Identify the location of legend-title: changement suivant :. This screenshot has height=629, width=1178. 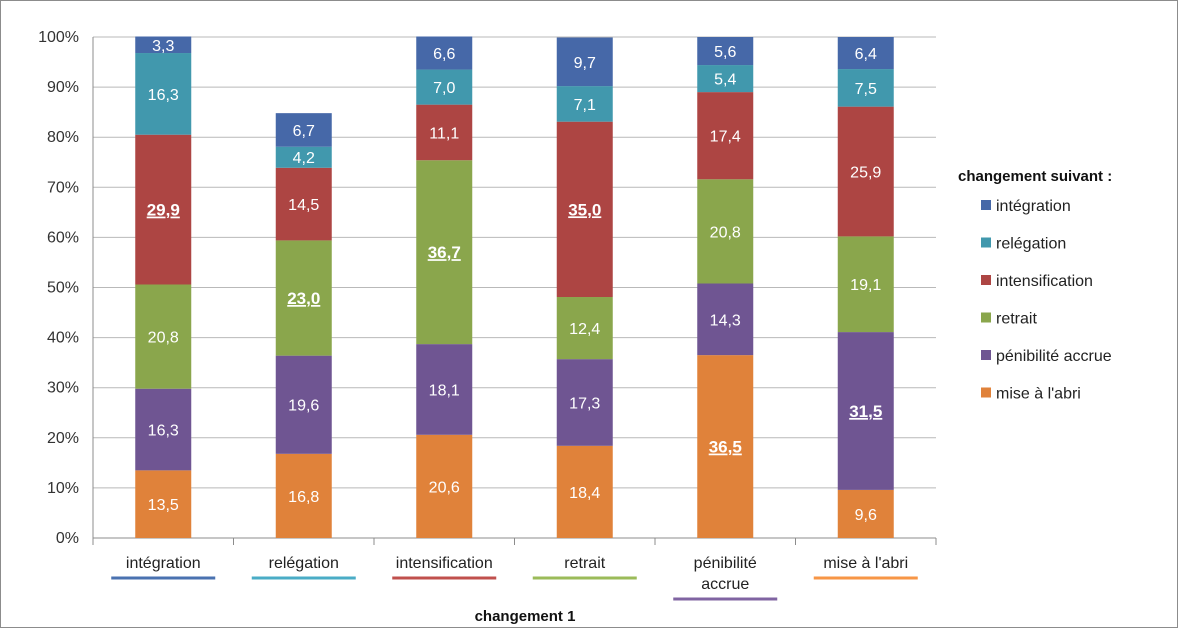
(1035, 176).